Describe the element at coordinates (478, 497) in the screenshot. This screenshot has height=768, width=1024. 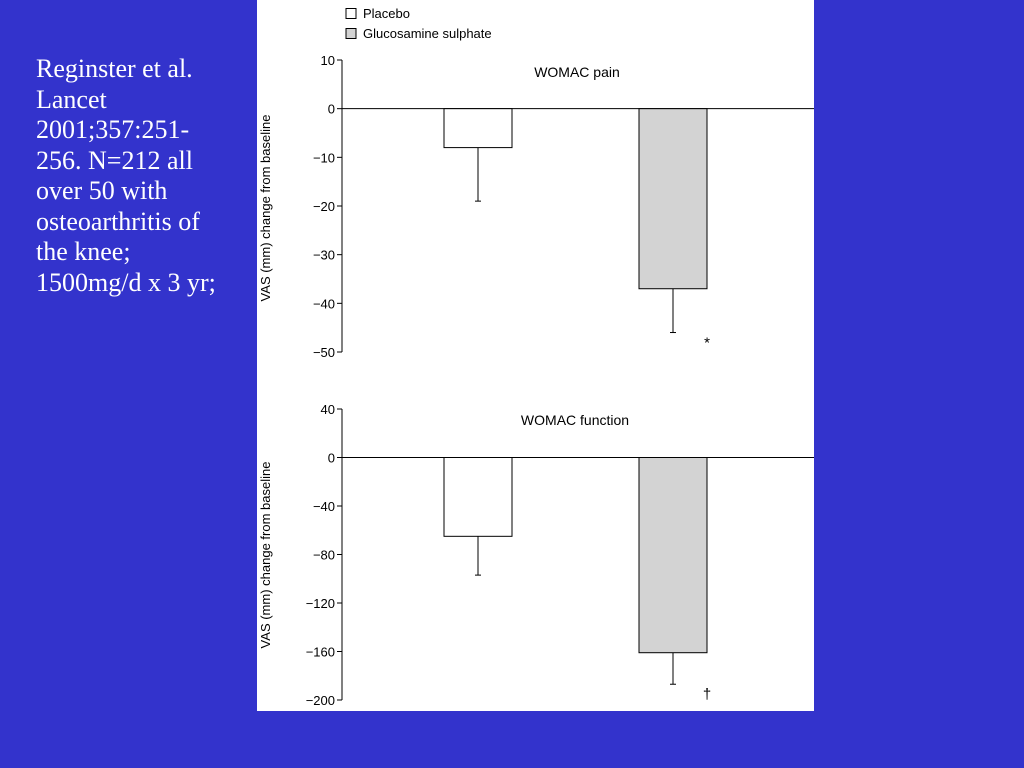
I see `bar-placebo-function` at that location.